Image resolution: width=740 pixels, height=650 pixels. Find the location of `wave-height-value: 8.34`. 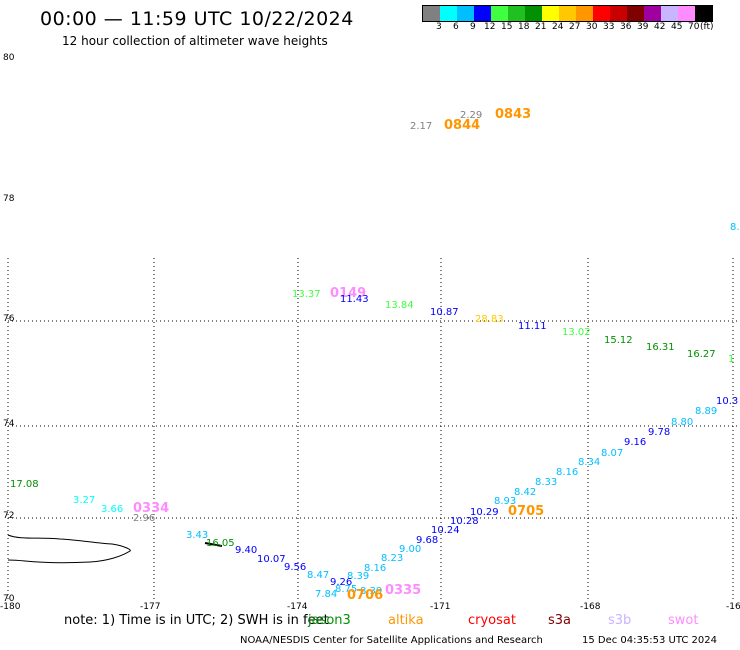

wave-height-value: 8.34 is located at coordinates (589, 462).